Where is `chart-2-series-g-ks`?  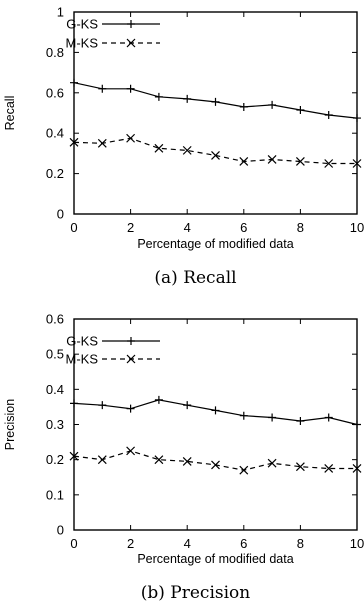 chart-2-series-g-ks is located at coordinates (215, 412).